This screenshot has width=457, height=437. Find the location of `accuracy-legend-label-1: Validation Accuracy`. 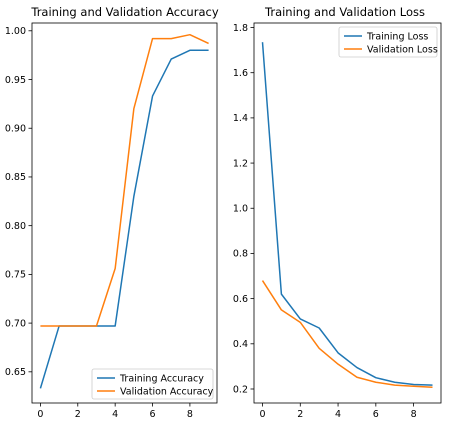

accuracy-legend-label-1: Validation Accuracy is located at coordinates (167, 391).